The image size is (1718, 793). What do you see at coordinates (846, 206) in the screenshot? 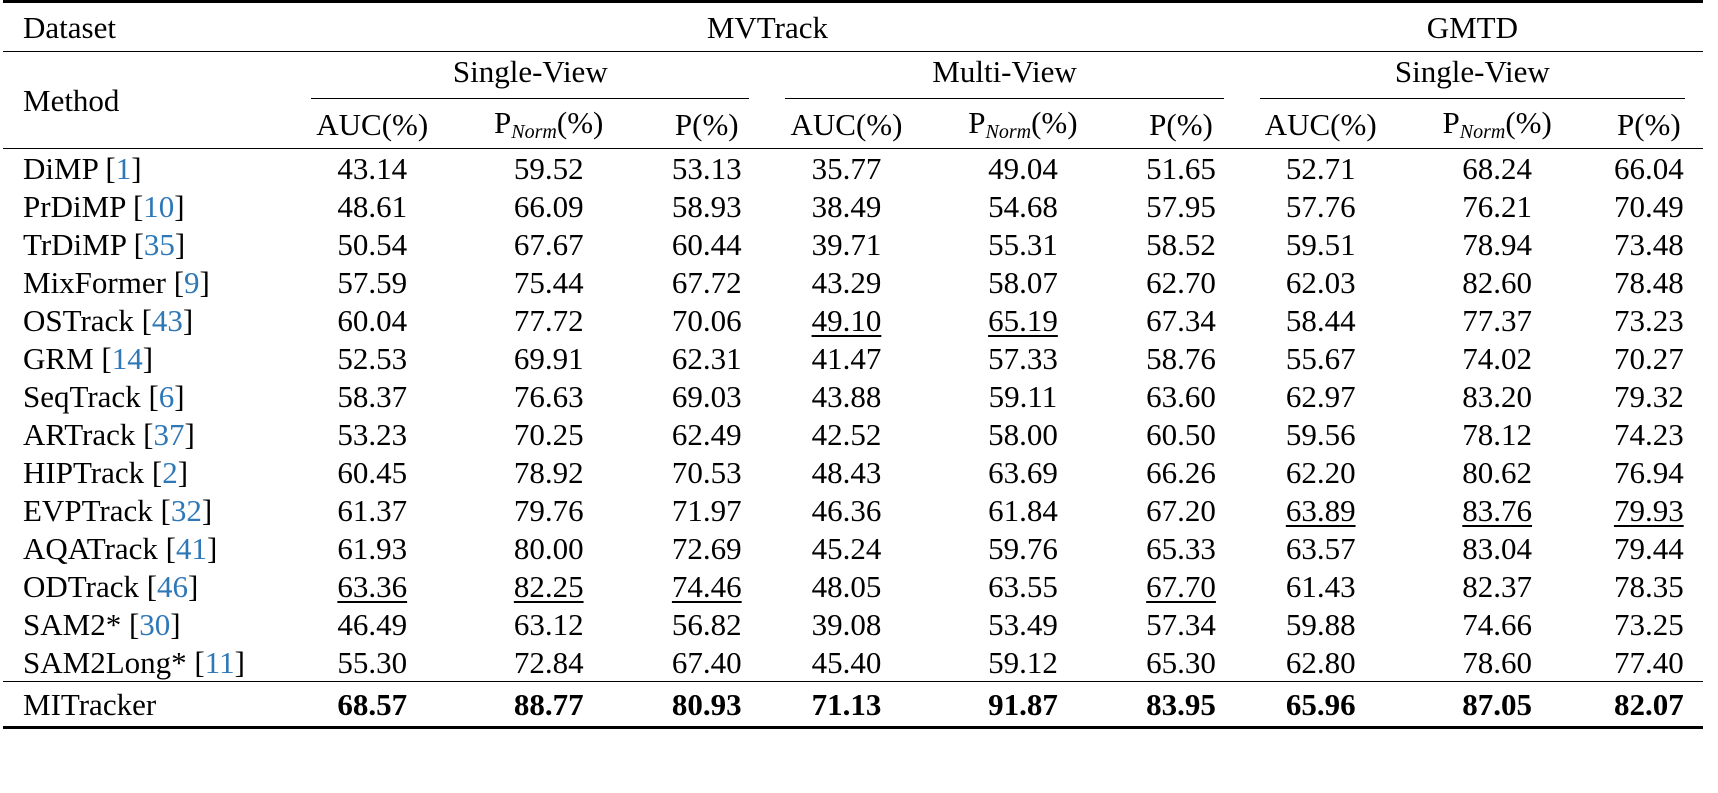
I see `value: 38.49` at bounding box center [846, 206].